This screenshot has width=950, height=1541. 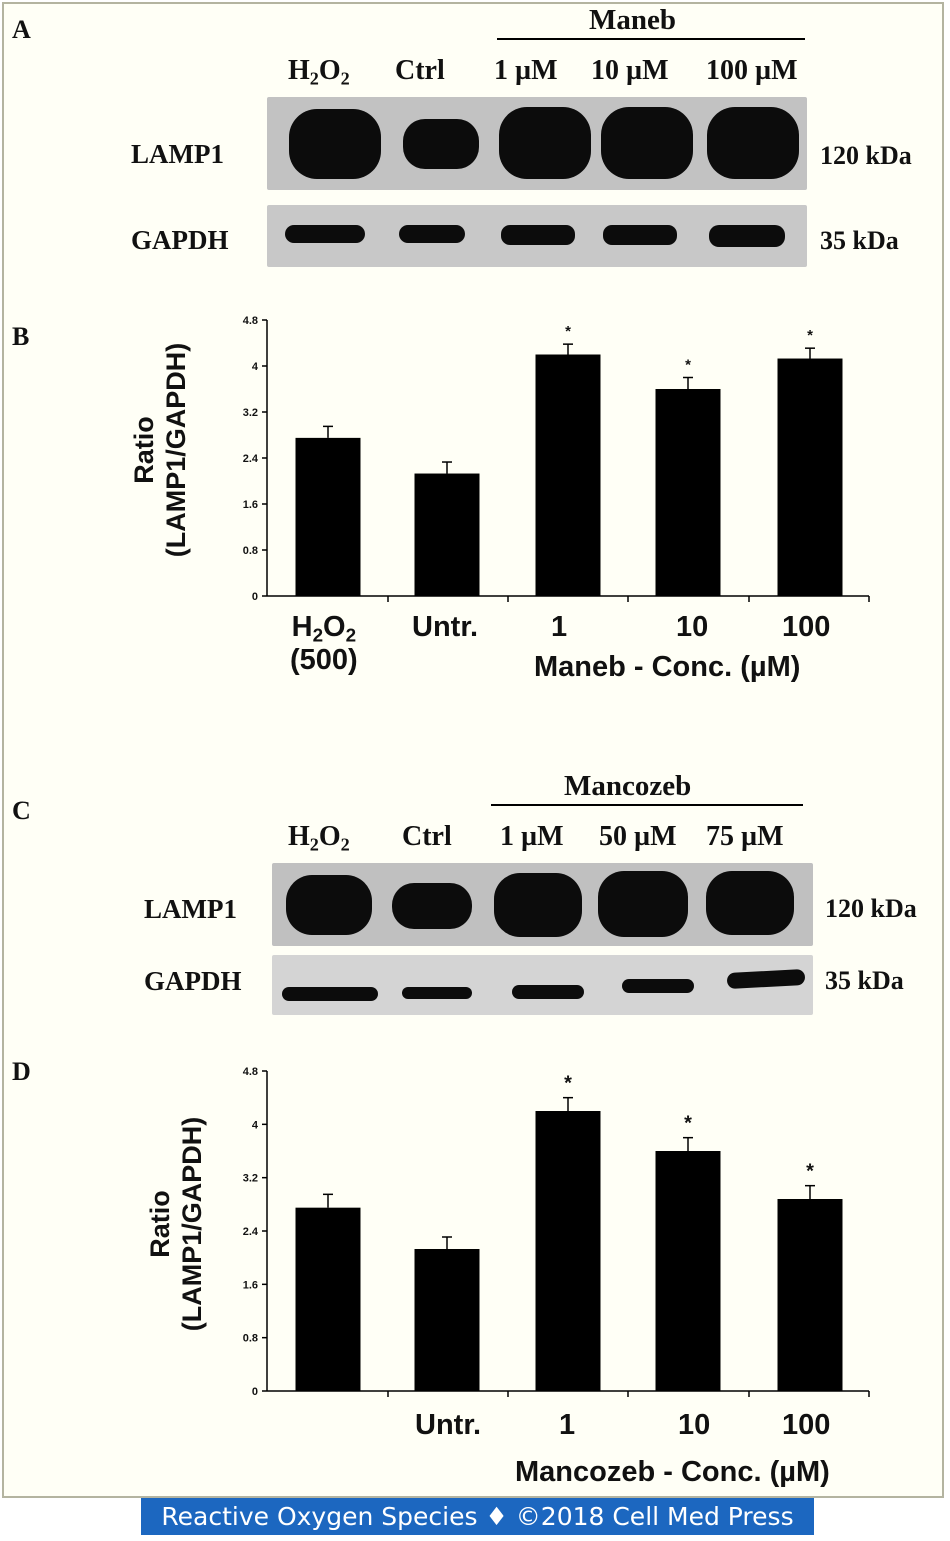 What do you see at coordinates (692, 627) in the screenshot?
I see `x-cat-label-10: 10` at bounding box center [692, 627].